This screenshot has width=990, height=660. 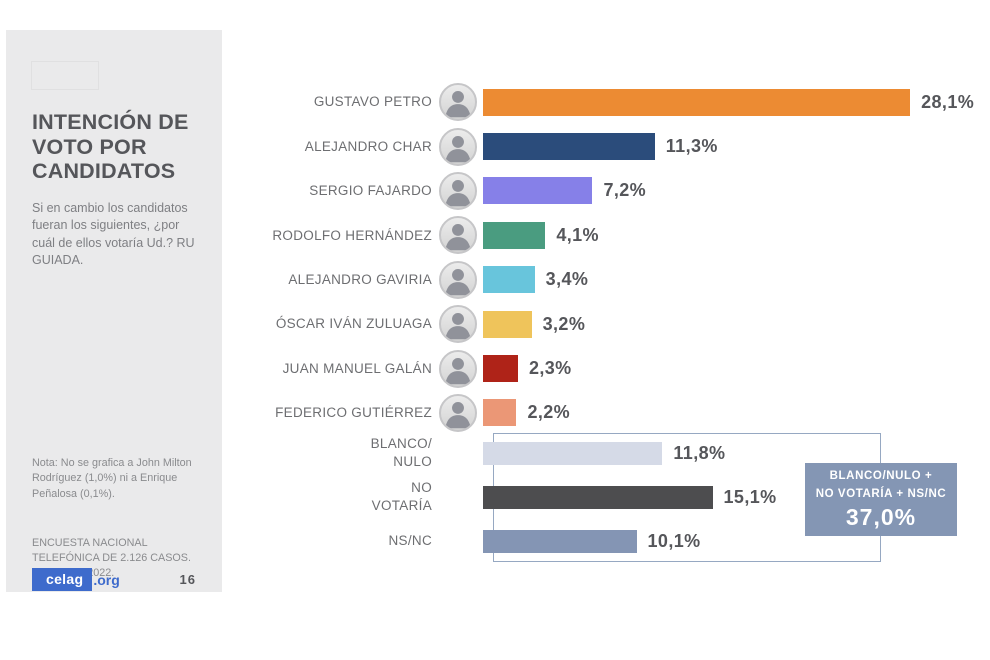 I want to click on non-candidate-rows: BLANCO/NULO 11,8% NO VOTARÍA 15,1% NS/NC 10,1%, so click(x=513, y=497).